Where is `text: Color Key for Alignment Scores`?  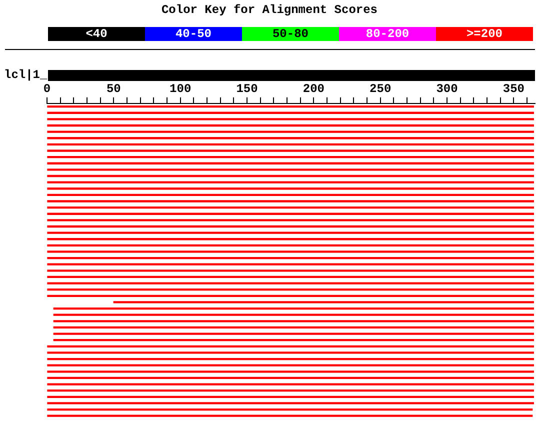 text: Color Key for Alignment Scores is located at coordinates (269, 10).